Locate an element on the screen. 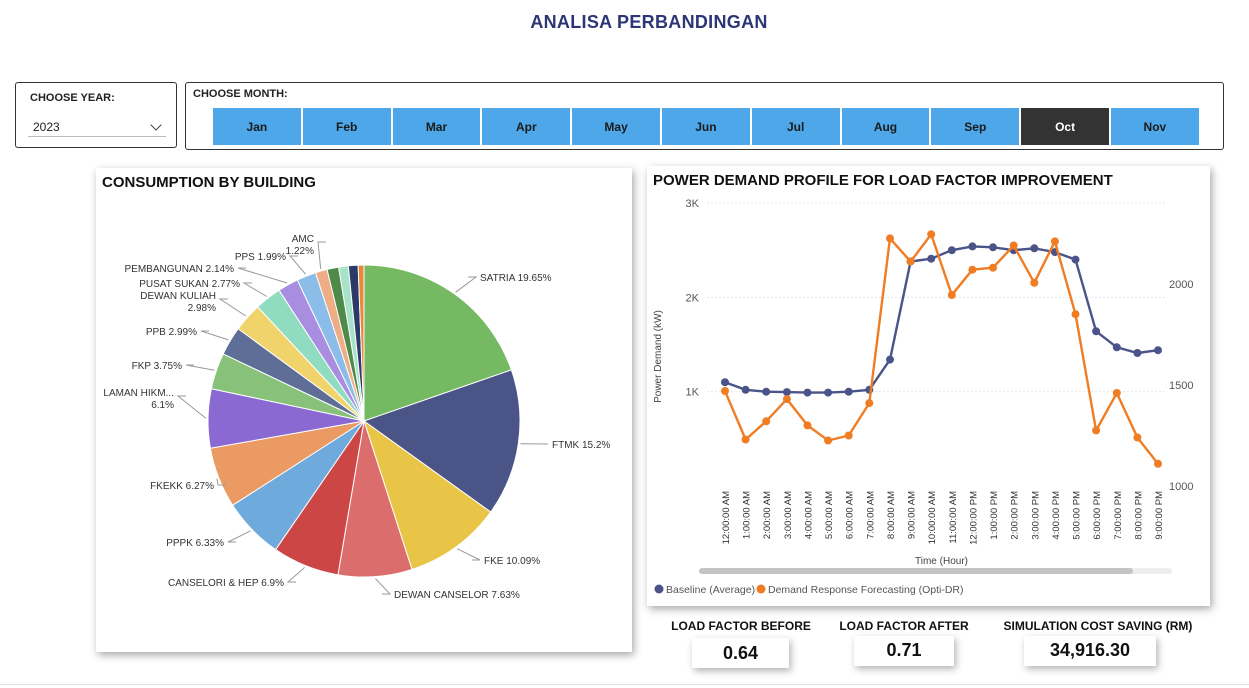 This screenshot has width=1249, height=688. pie-data-label: 6.1% is located at coordinates (162, 405).